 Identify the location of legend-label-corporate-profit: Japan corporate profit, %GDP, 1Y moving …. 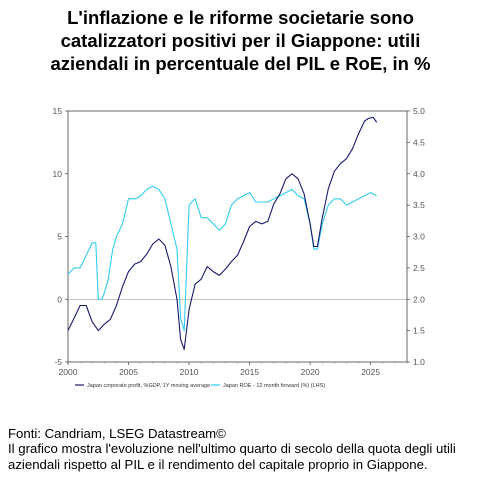
(148, 386).